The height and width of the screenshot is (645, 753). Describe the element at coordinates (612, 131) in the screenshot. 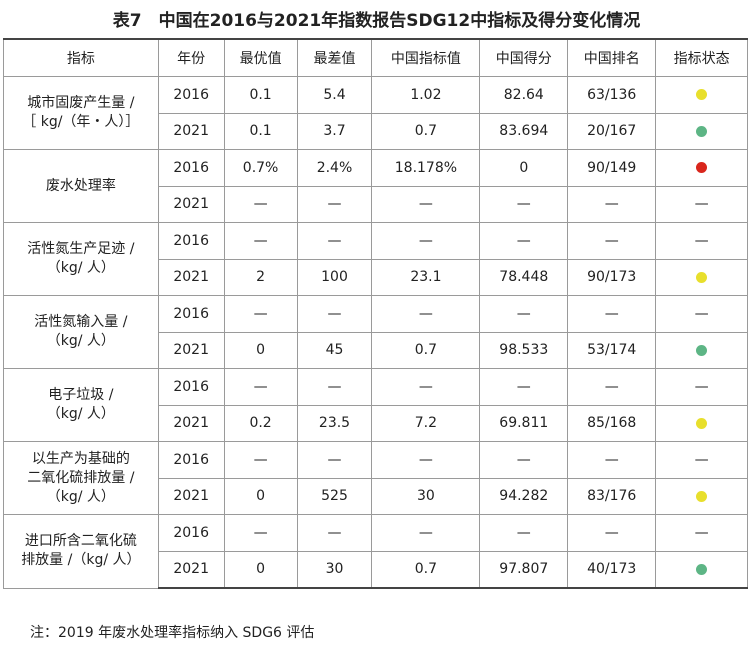

I see `table-cell: 20/167` at that location.